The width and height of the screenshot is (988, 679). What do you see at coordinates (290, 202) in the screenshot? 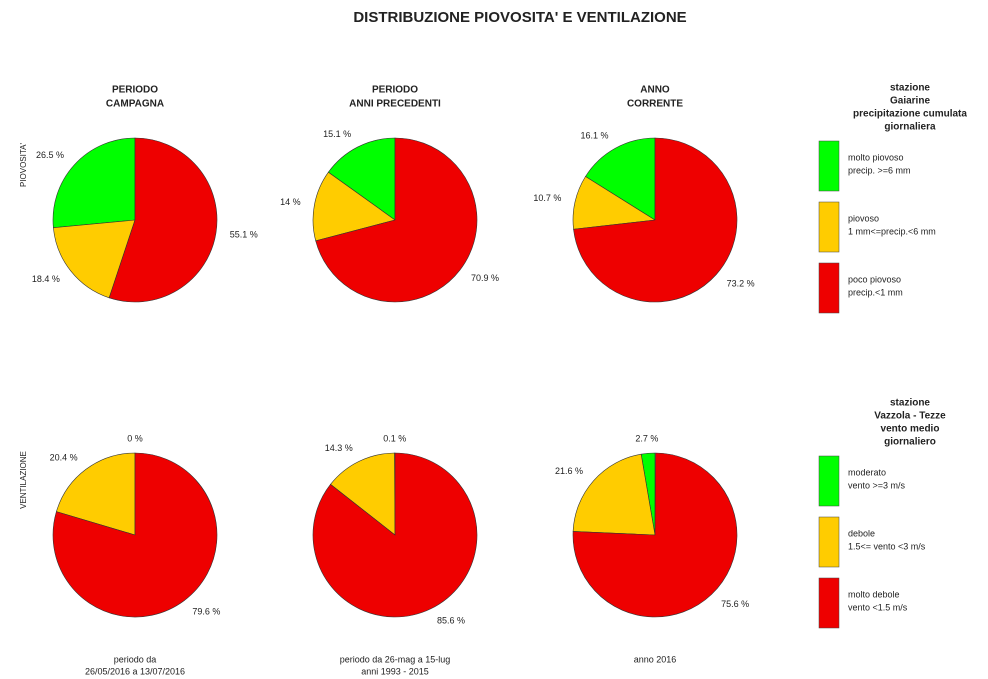
I see `value-label: 14 %` at bounding box center [290, 202].